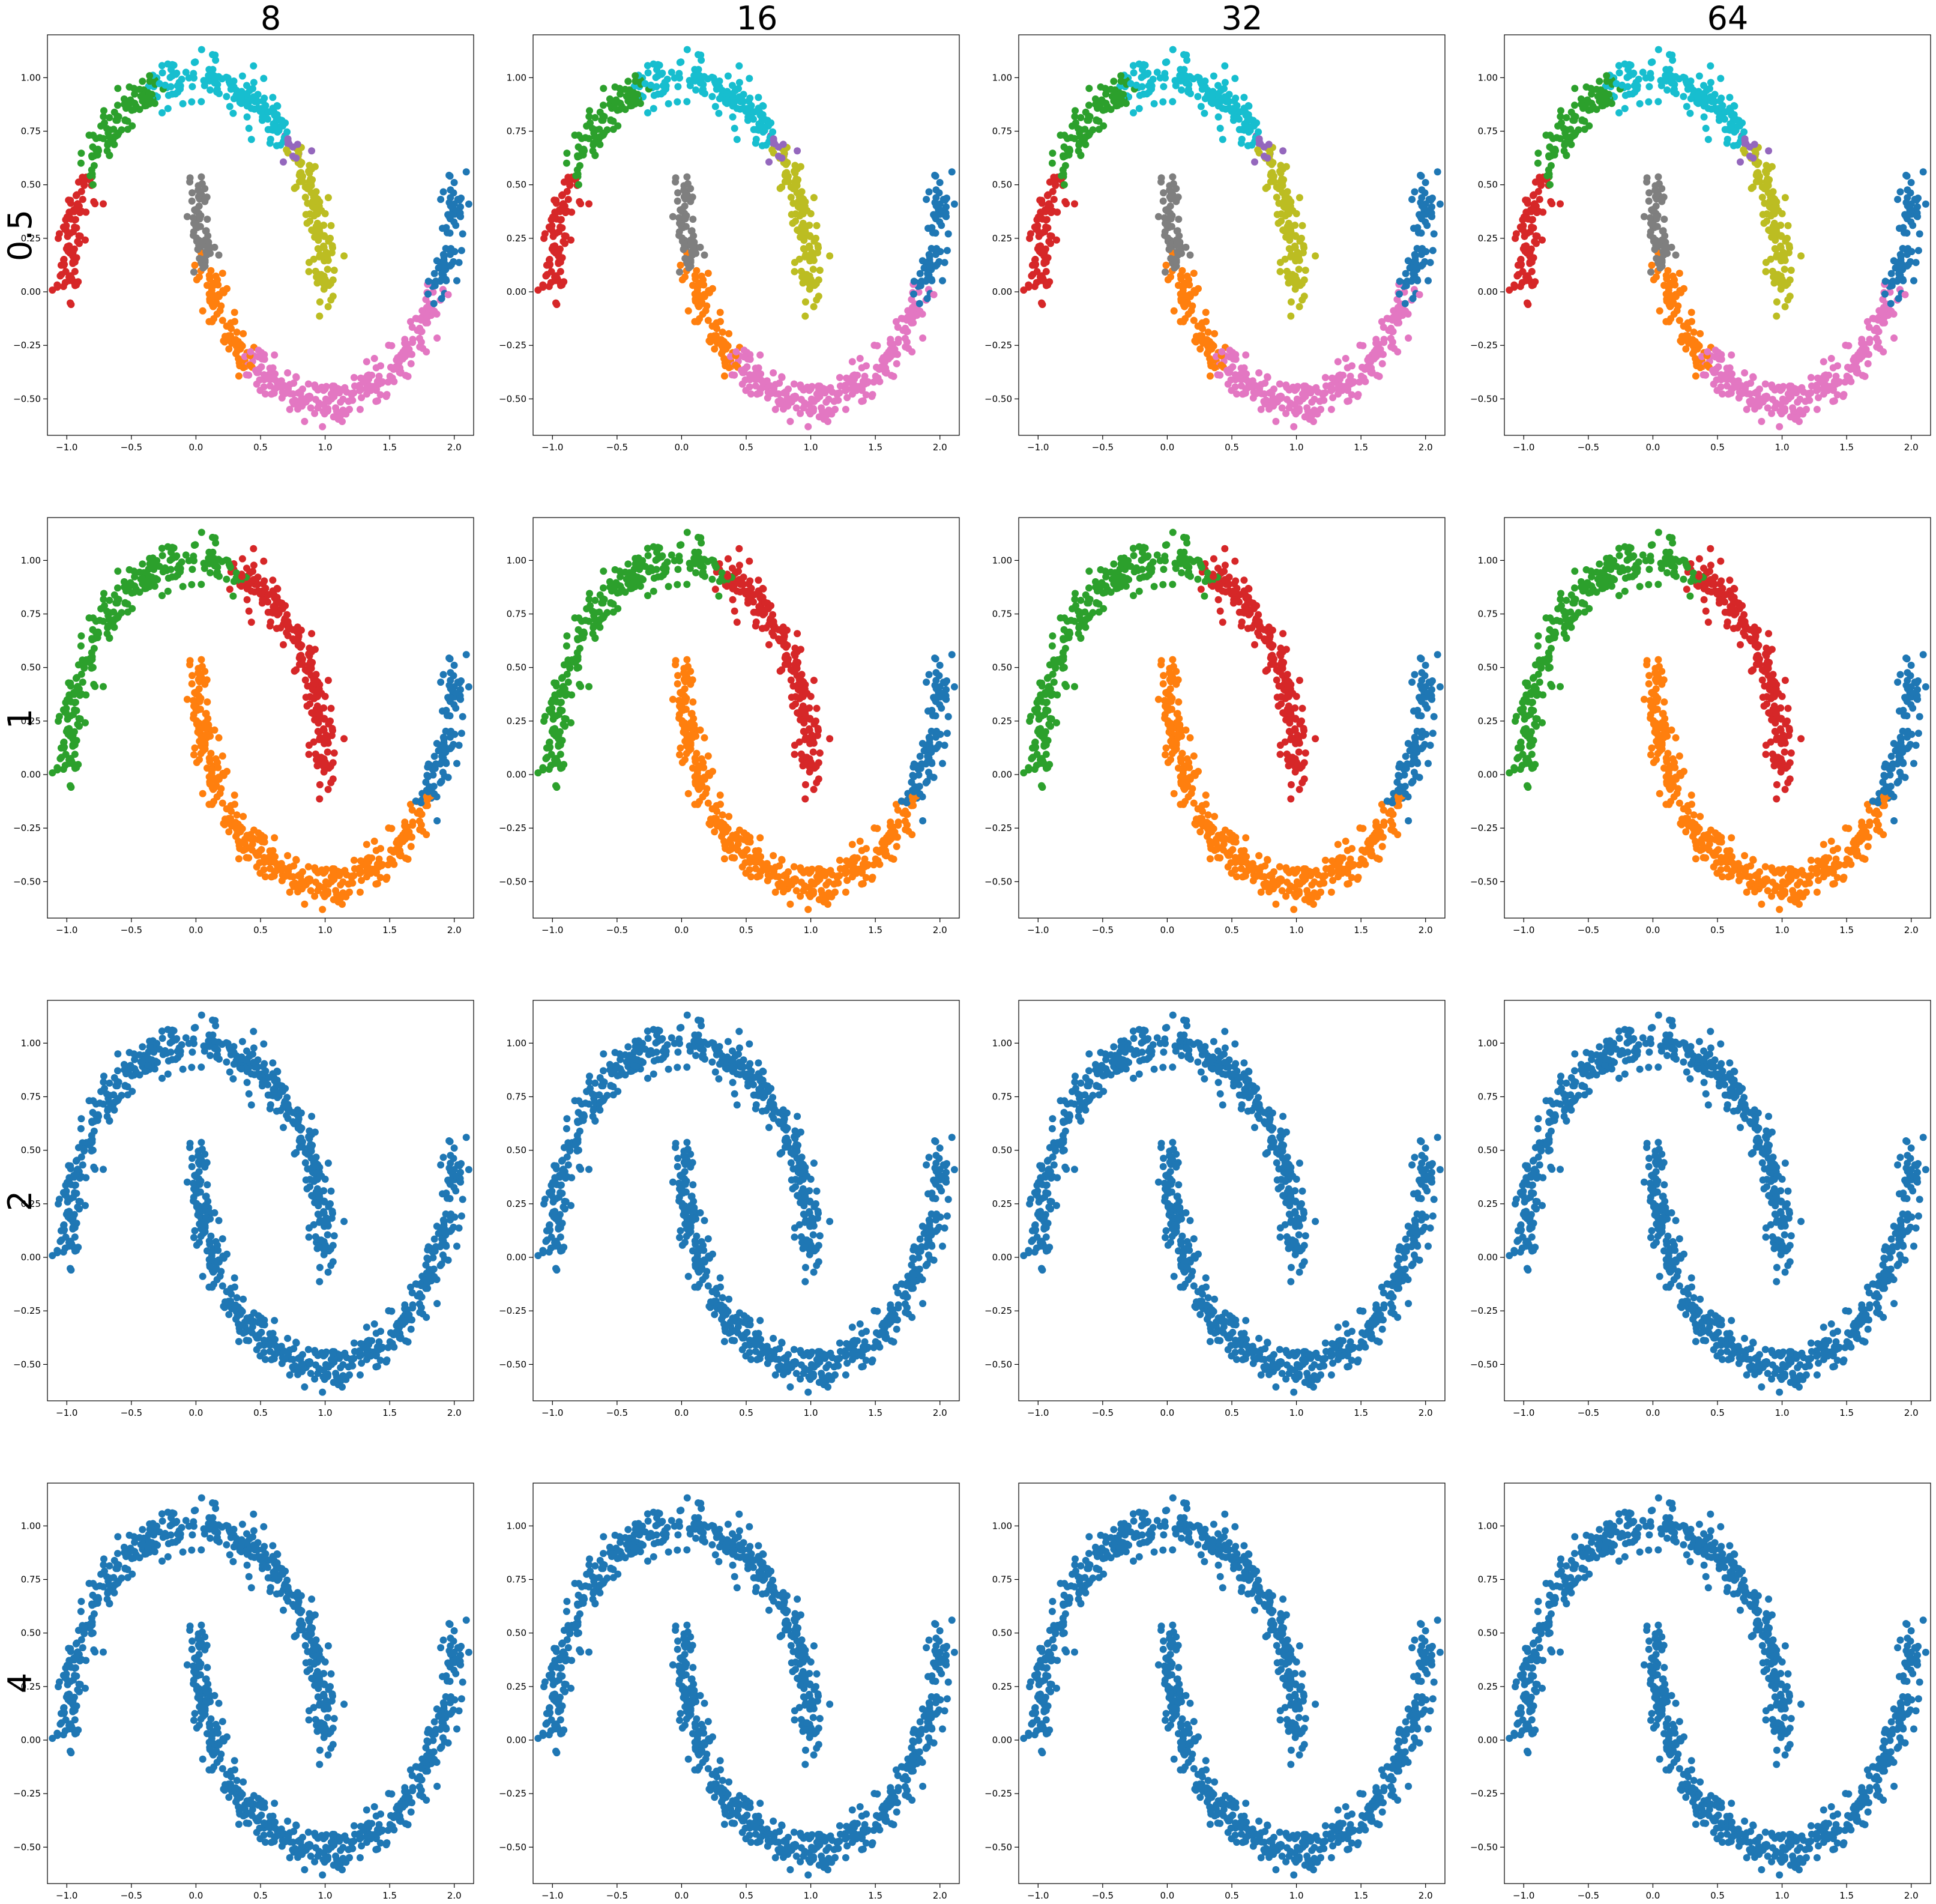  I want to click on x-tick-label: −0.5, so click(617, 447).